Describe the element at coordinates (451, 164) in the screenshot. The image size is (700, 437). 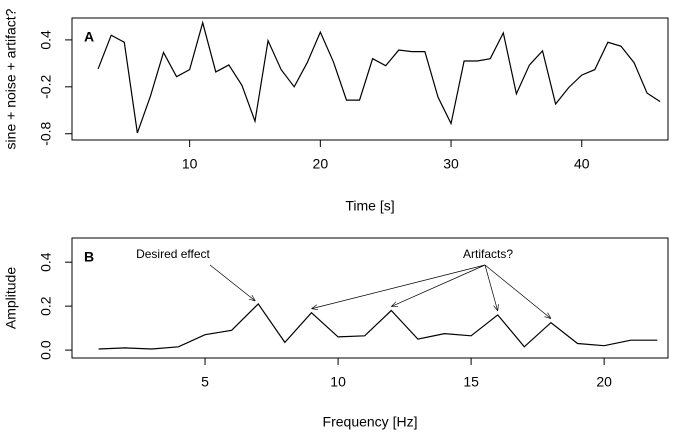
I see `x-tick-label: 30` at that location.